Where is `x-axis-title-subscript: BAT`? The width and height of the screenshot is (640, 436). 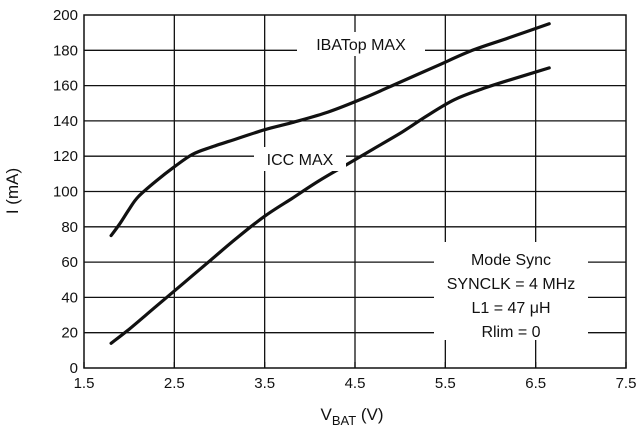
x-axis-title-subscript: BAT is located at coordinates (344, 420).